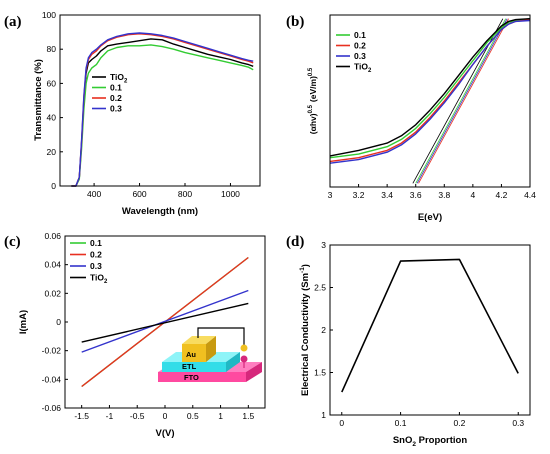  Describe the element at coordinates (97, 278) in the screenshot. I see `chart-c-legend-text: TiO` at that location.